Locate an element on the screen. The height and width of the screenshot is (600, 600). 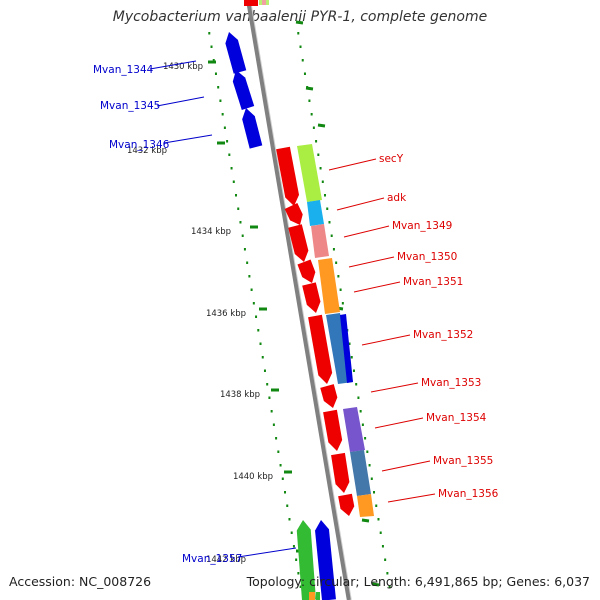
gene-partial-top is located at coordinates (251, 3).